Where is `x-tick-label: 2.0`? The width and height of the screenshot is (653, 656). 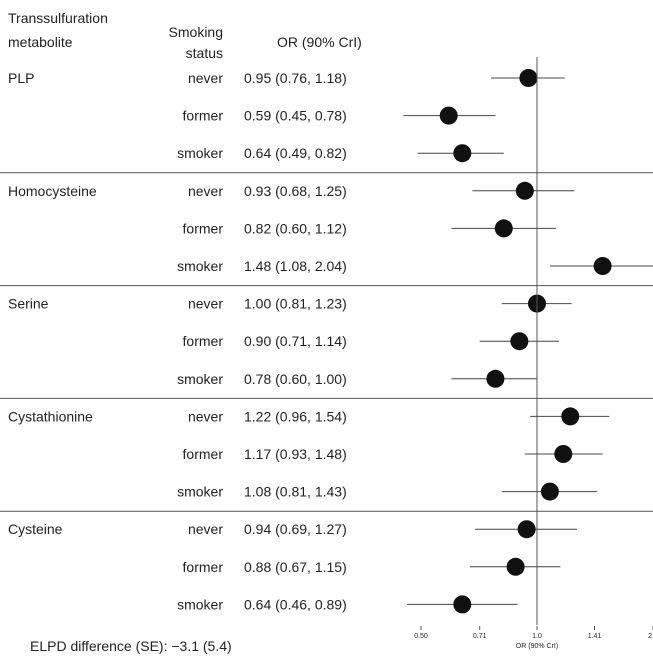
x-tick-label: 2.0 is located at coordinates (650, 636).